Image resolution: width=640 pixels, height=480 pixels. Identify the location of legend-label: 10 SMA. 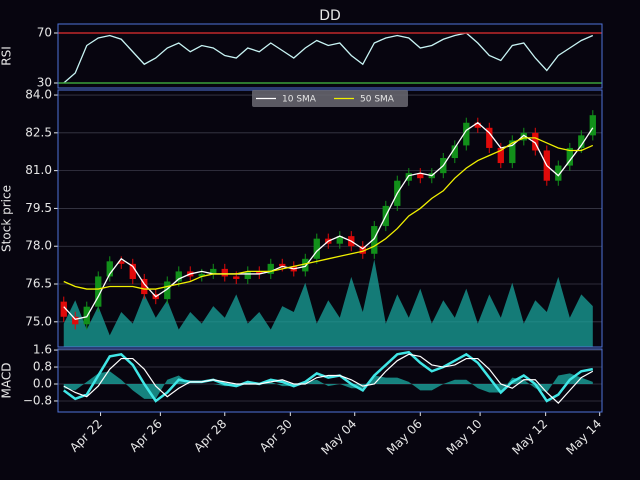
(299, 100).